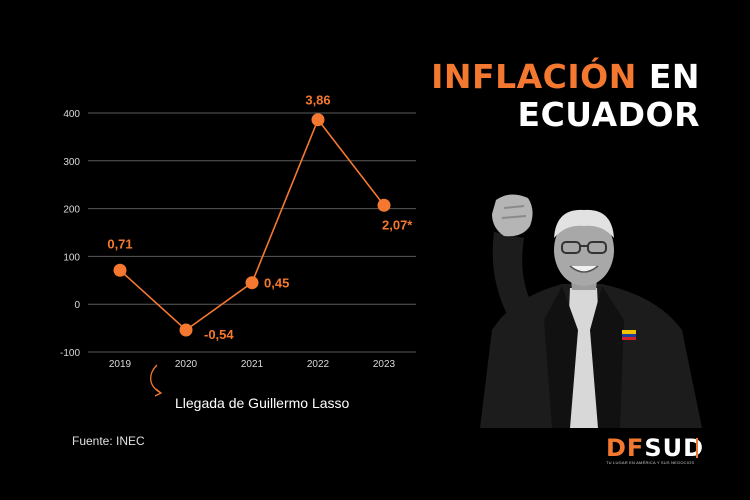 Image resolution: width=750 pixels, height=500 pixels. Describe the element at coordinates (650, 462) in the screenshot. I see `logo-tagline: TU LUGAR EN AMÉRICA Y SUS NEGOCIOS` at that location.